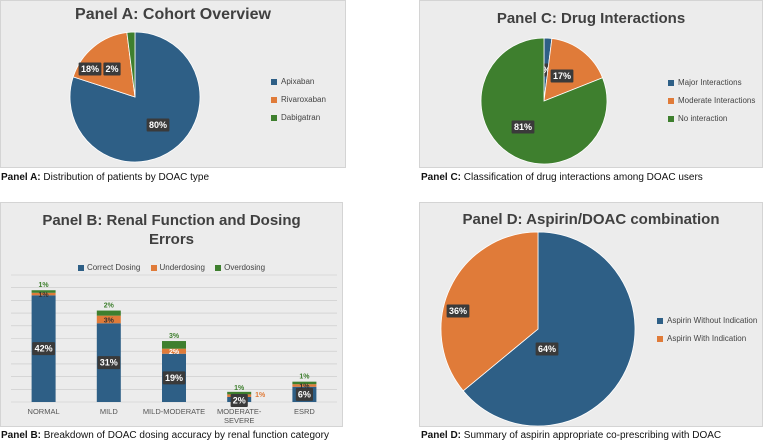 This screenshot has width=763, height=442. I want to click on pie-data-label: 2%, so click(112, 69).